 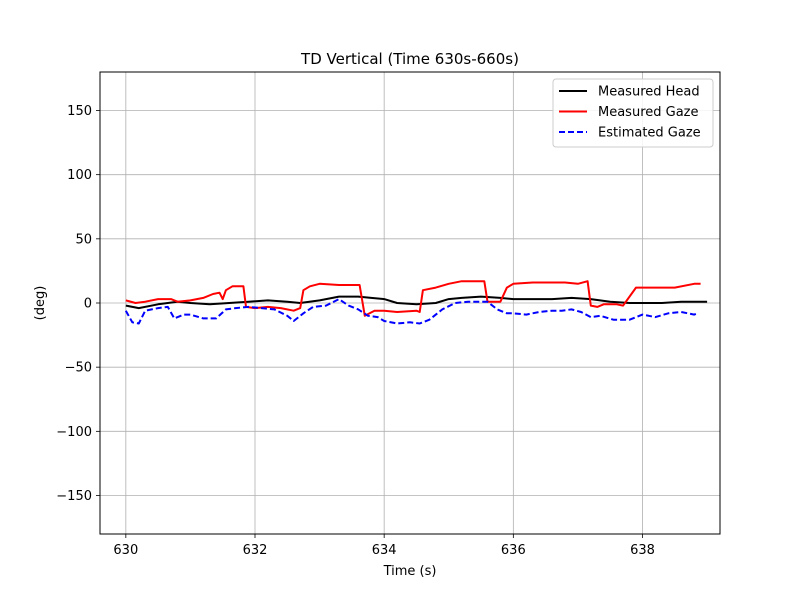 What do you see at coordinates (78, 368) in the screenshot?
I see `y-tick-label: −50` at bounding box center [78, 368].